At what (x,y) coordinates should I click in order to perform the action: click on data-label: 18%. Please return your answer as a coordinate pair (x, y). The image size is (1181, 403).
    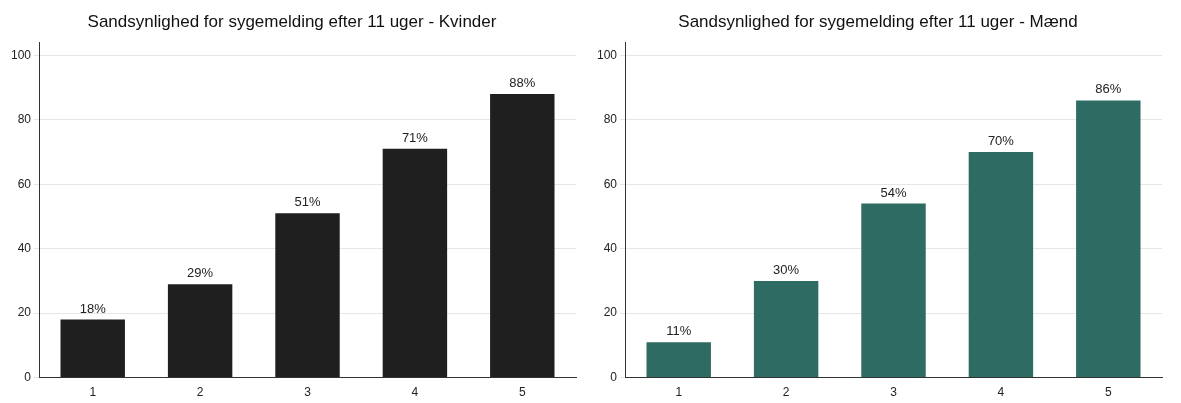
    Looking at the image, I should click on (93, 308).